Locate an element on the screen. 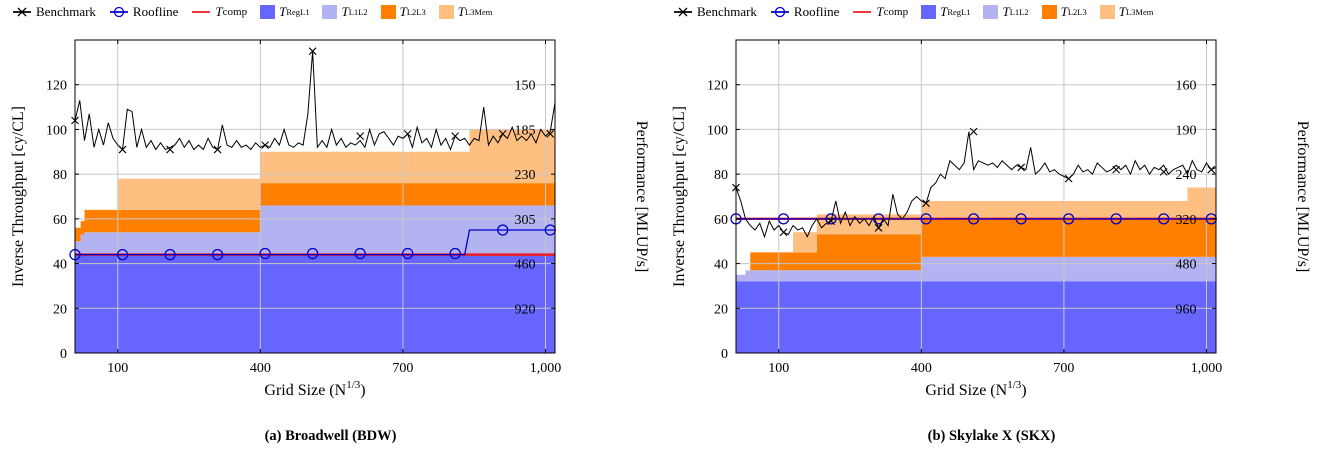  y2-tick-label: 480 is located at coordinates (1186, 265).